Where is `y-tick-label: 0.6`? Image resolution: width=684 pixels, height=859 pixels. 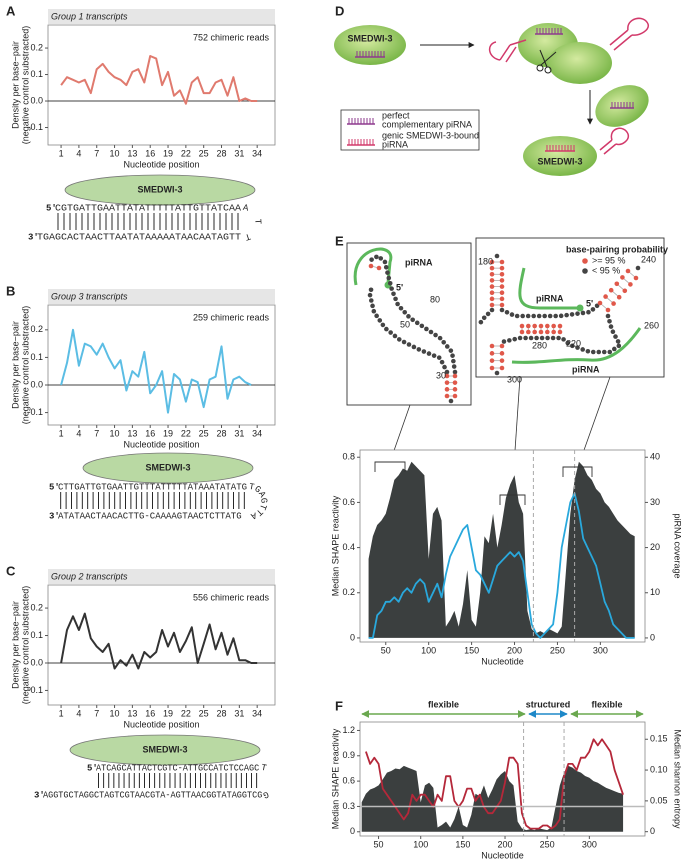 y-tick-label: 0.6 is located at coordinates (348, 780).